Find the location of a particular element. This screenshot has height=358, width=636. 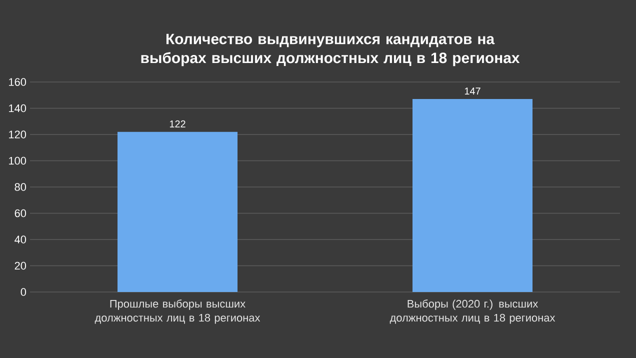

chart-title: Количество выдвинувшихся кандидатов на выборах высших должностных лиц в 18 регионах is located at coordinates (330, 50).